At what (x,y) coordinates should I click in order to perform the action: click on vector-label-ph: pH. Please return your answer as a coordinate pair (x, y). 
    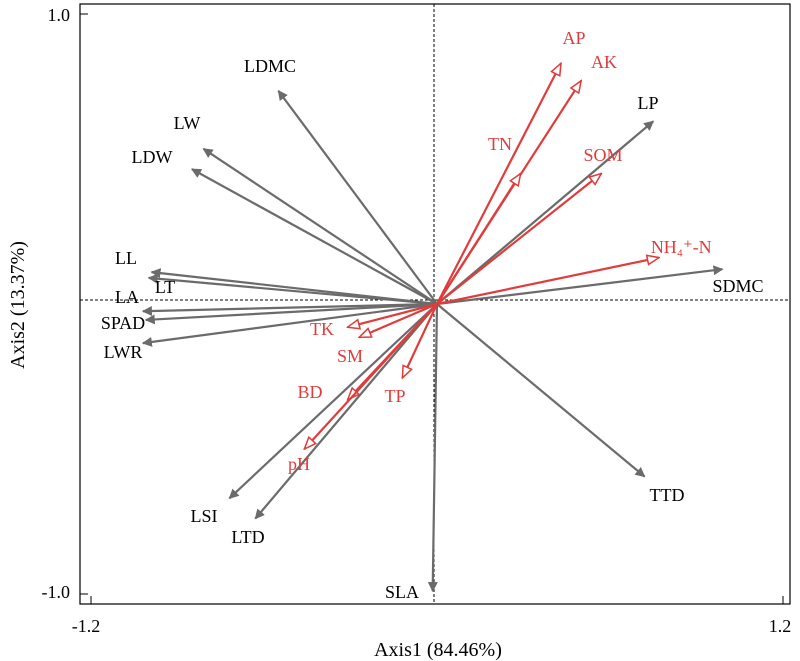
    Looking at the image, I should click on (299, 464).